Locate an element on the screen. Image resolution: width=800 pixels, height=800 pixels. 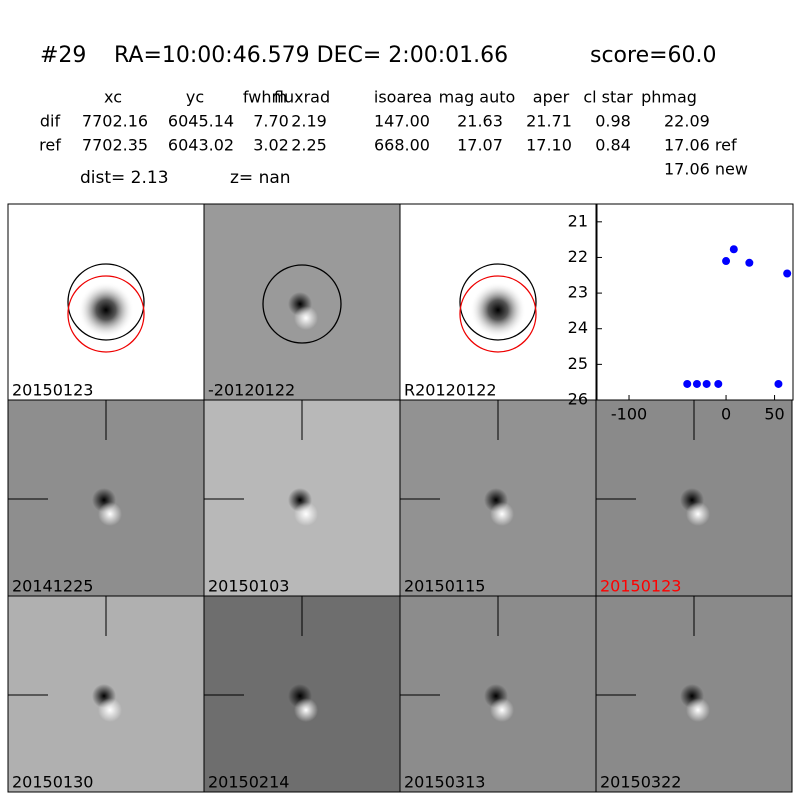
z: z= nan is located at coordinates (260, 178).